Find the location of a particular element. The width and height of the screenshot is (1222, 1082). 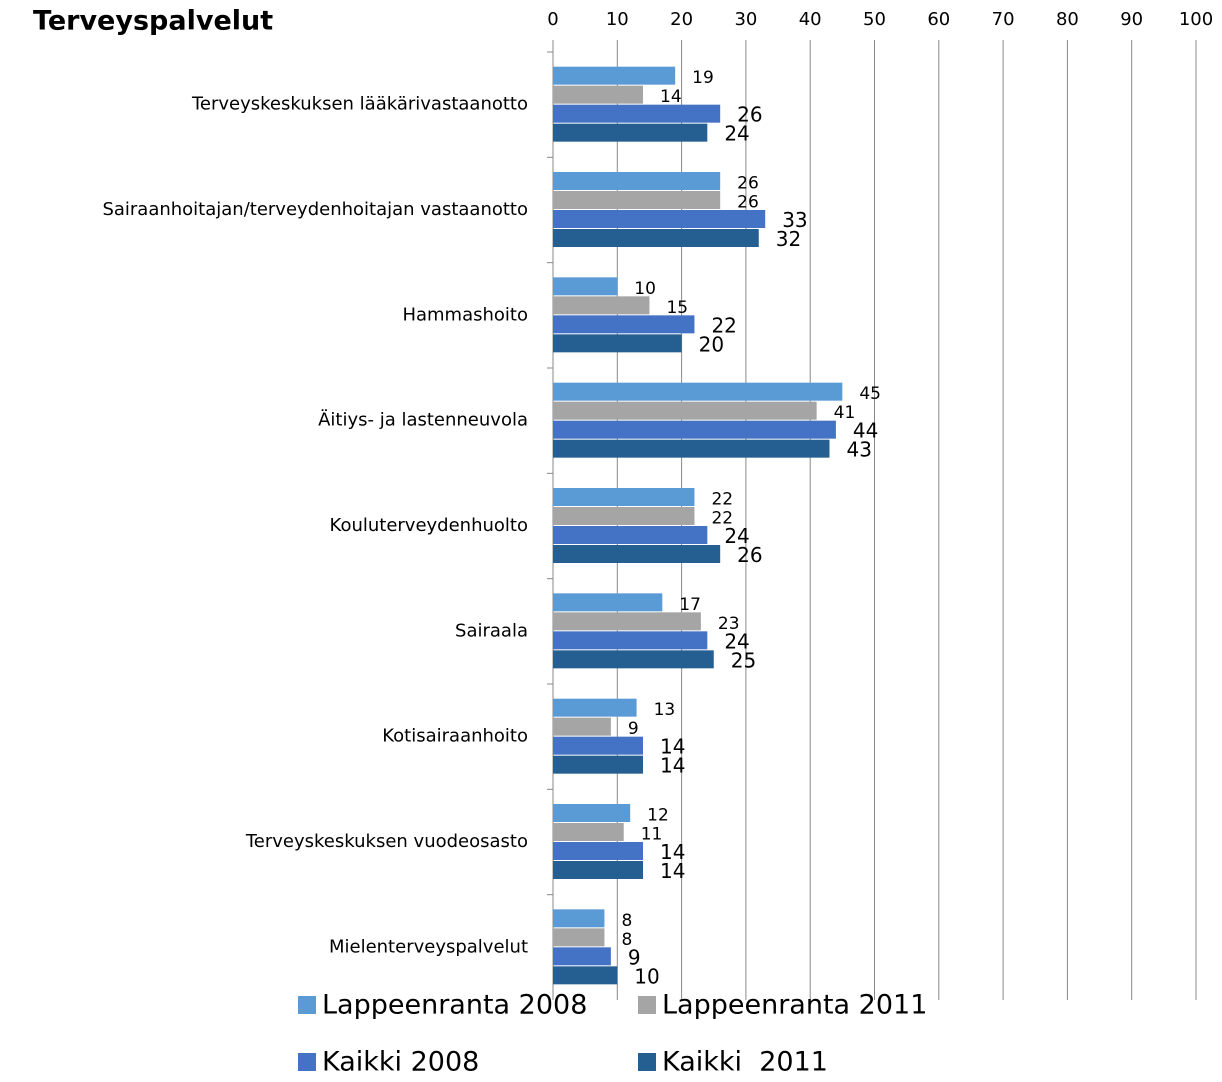

data-label: 15 is located at coordinates (677, 308).